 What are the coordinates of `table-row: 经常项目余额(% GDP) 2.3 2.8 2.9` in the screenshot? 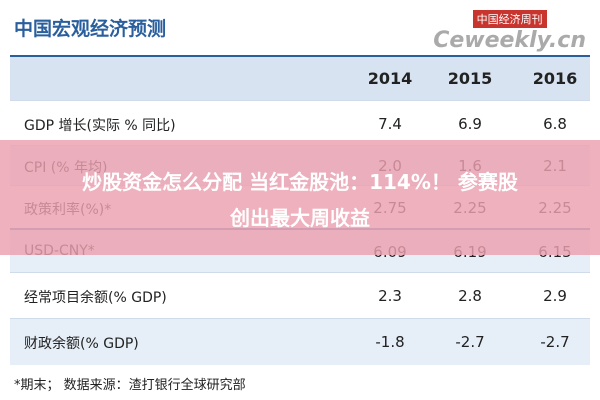 It's located at (300, 295).